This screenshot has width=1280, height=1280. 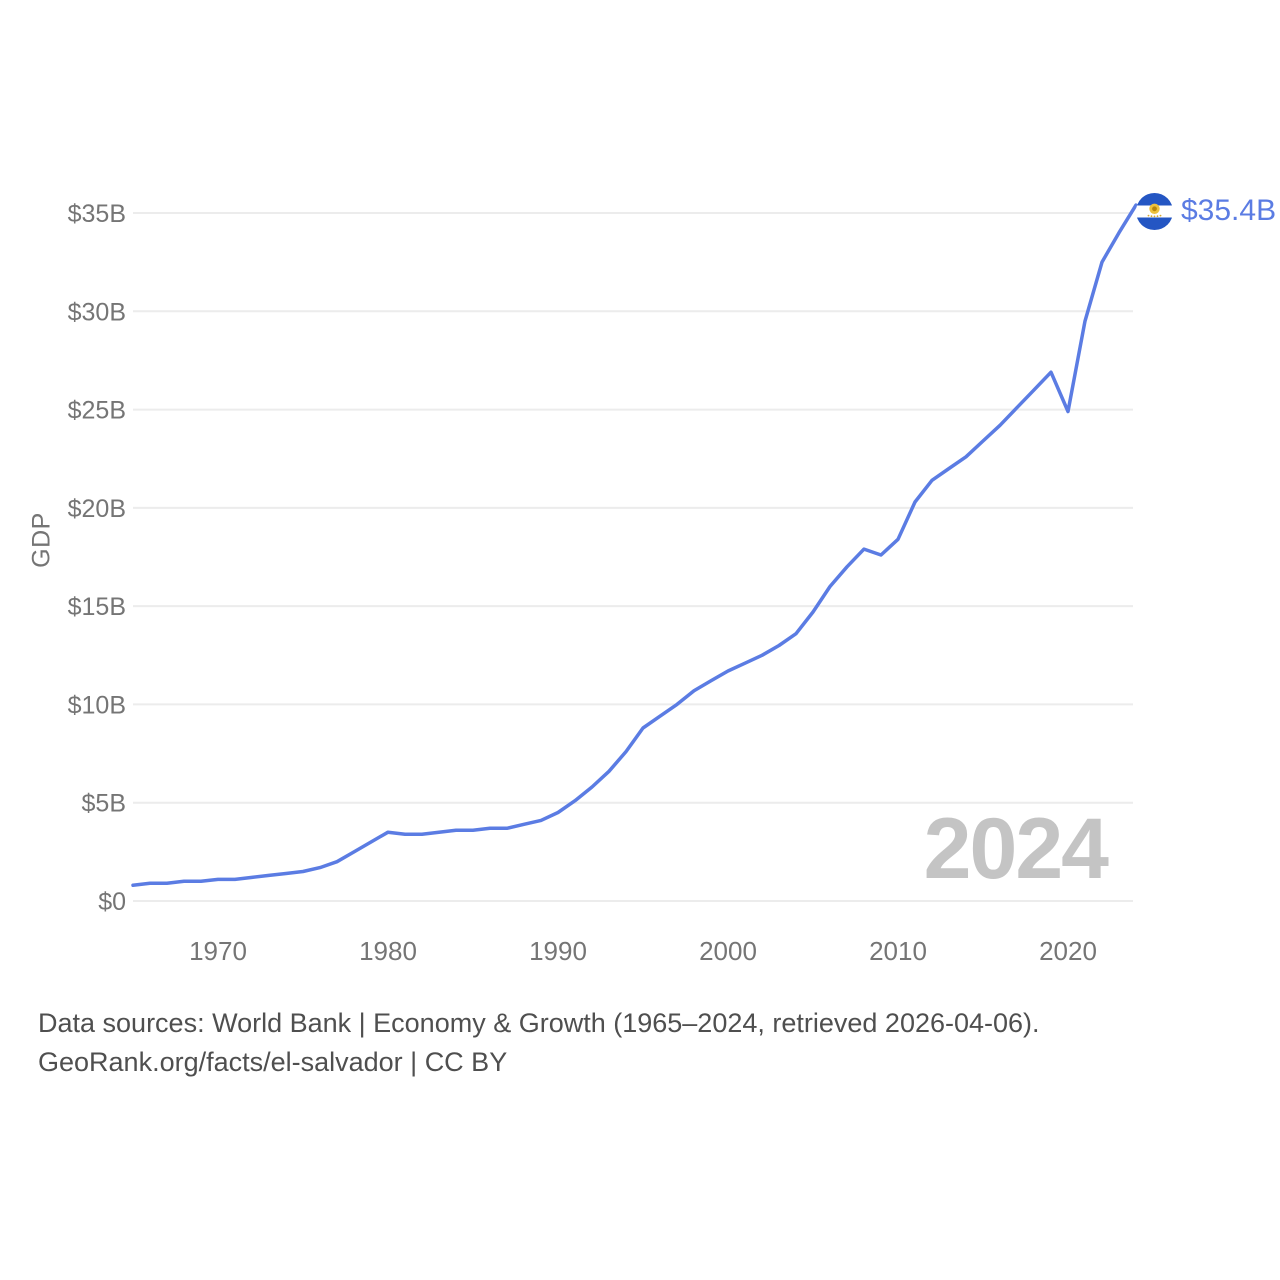 What do you see at coordinates (273, 1062) in the screenshot?
I see `source-link-line: GeoRank.org/facts/el-salvador | CC BY` at bounding box center [273, 1062].